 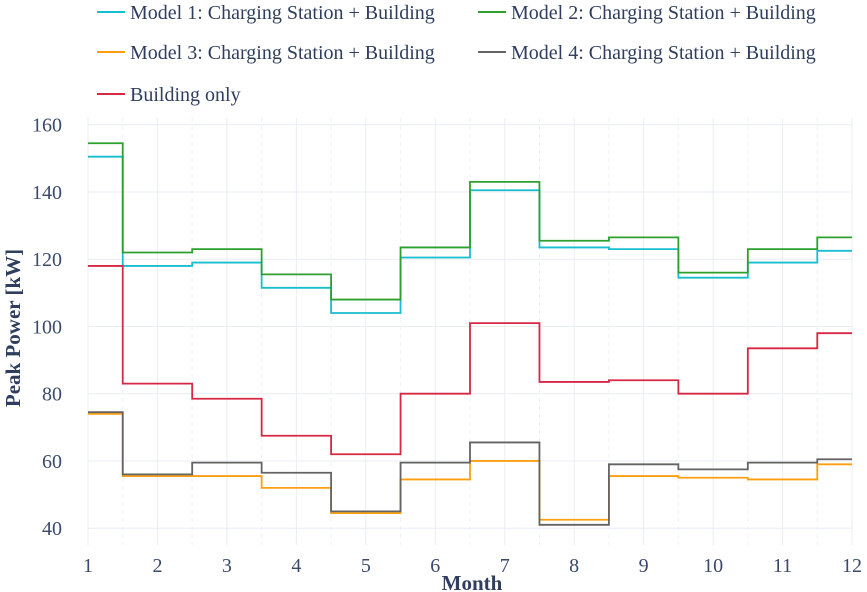 What do you see at coordinates (505, 566) in the screenshot?
I see `x-tick-label: 7` at bounding box center [505, 566].